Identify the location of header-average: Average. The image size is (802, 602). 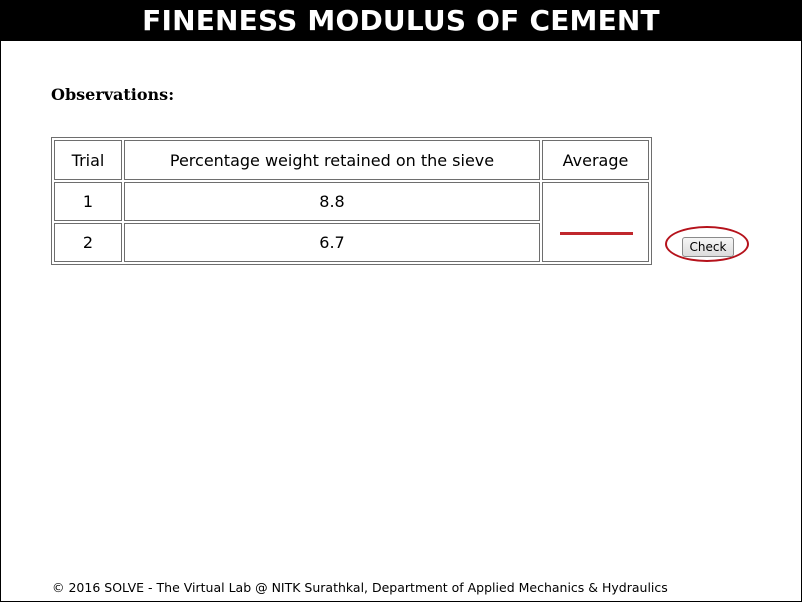
(595, 160).